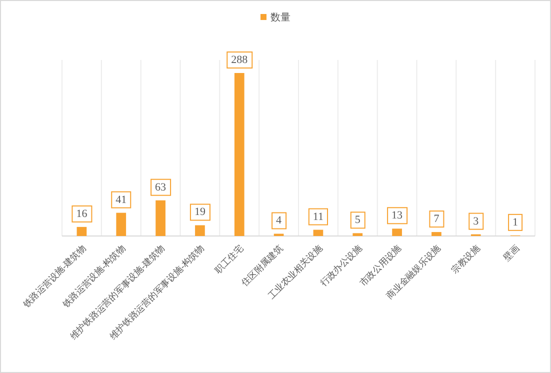 This screenshot has width=551, height=373. I want to click on data-label: 11, so click(318, 216).